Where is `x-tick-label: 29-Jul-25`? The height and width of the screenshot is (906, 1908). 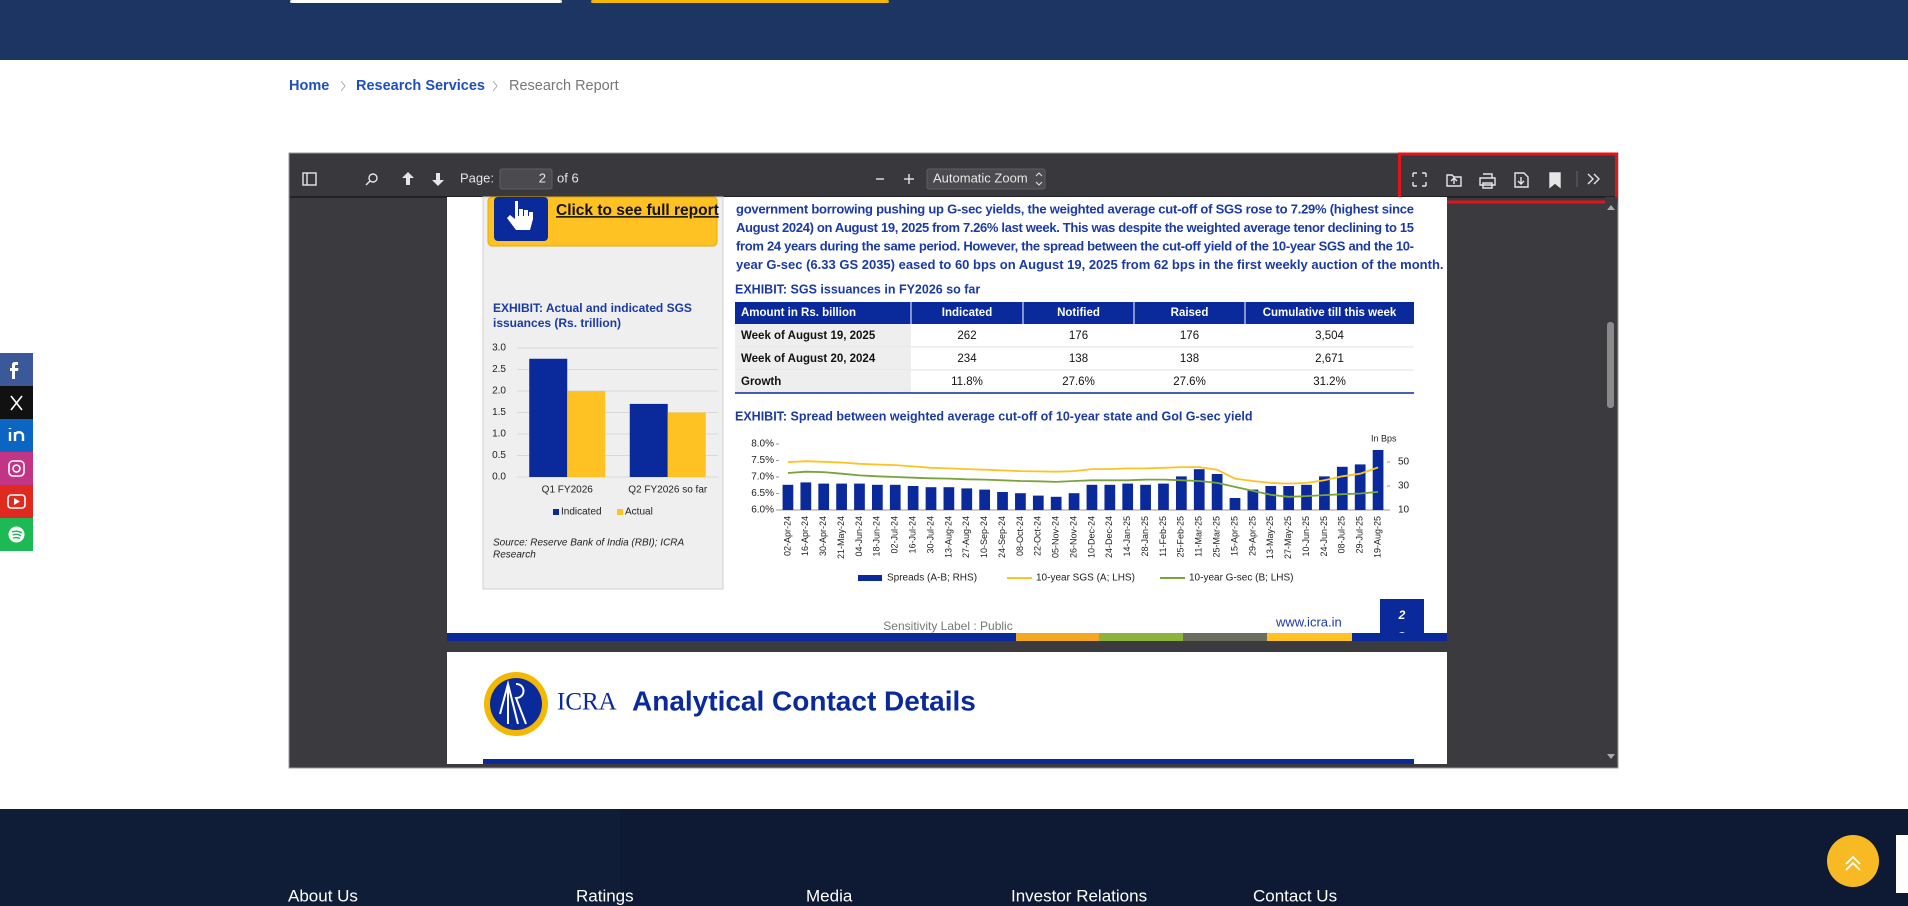
x-tick-label: 29-Jul-25 is located at coordinates (1360, 535).